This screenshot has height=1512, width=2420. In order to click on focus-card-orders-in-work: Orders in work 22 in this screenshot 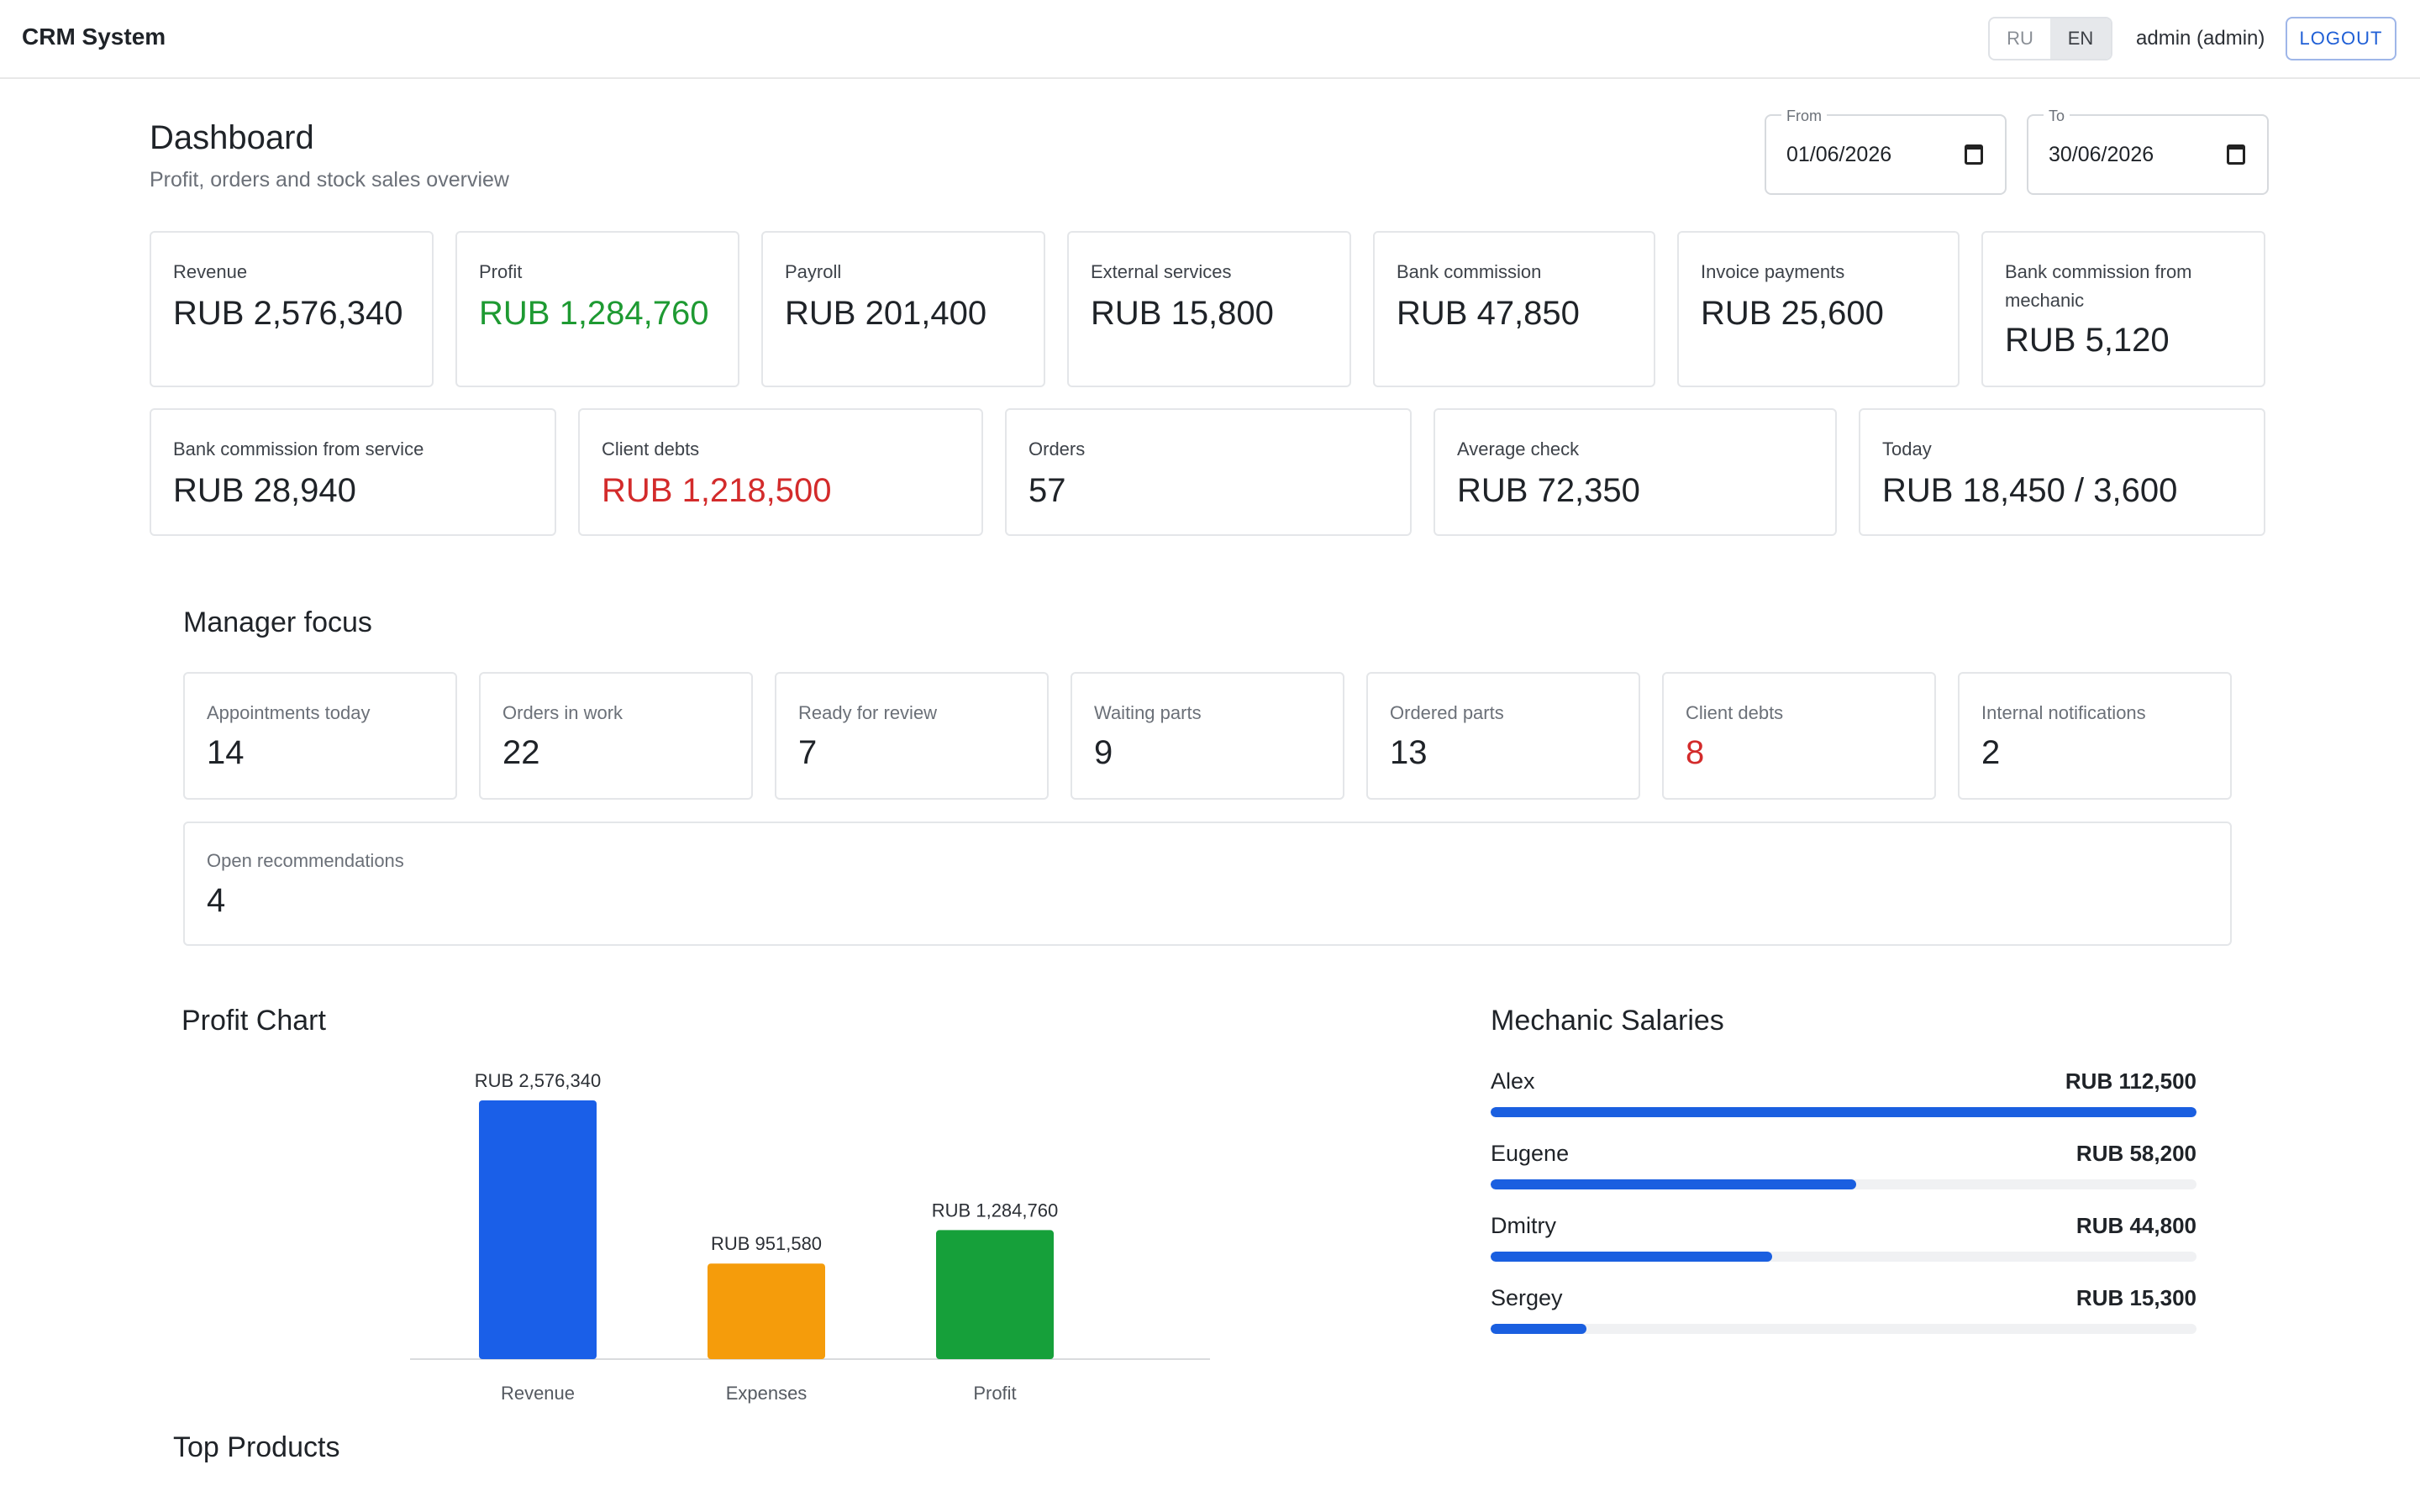, I will do `click(616, 736)`.